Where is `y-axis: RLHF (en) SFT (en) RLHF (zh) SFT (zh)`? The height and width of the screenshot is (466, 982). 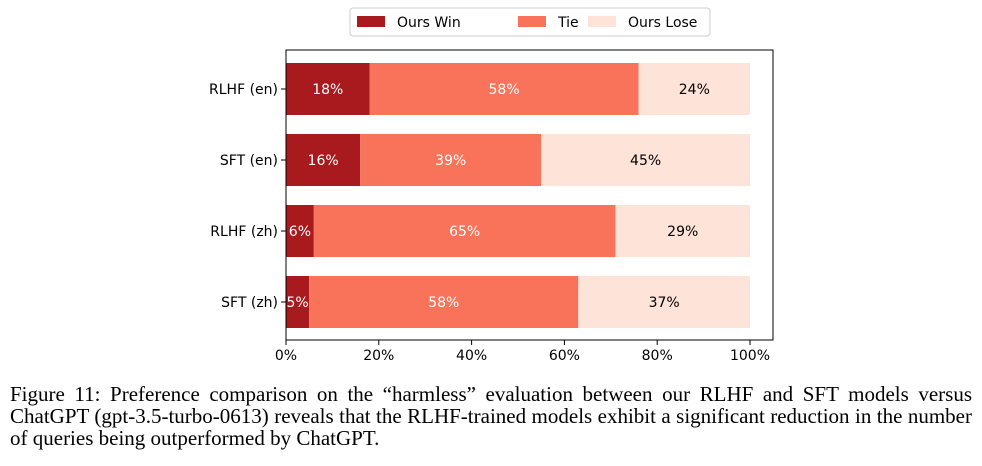
y-axis: RLHF (en) SFT (en) RLHF (zh) SFT (zh) is located at coordinates (247, 196).